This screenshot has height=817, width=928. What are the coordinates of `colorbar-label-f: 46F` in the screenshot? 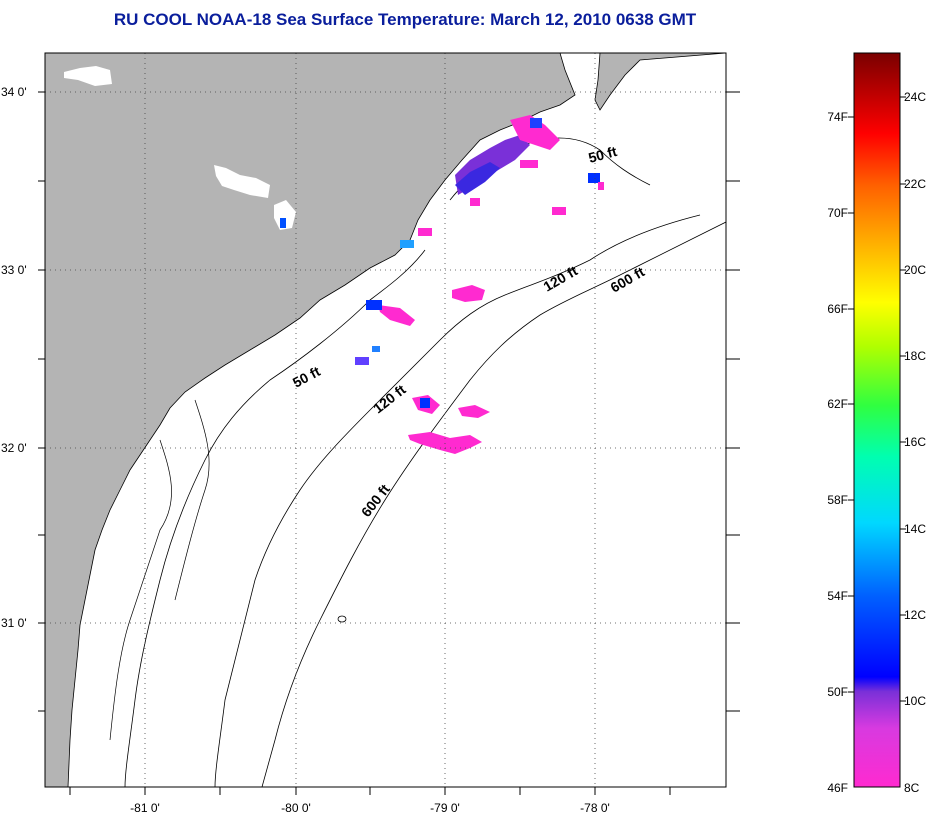 It's located at (837, 788).